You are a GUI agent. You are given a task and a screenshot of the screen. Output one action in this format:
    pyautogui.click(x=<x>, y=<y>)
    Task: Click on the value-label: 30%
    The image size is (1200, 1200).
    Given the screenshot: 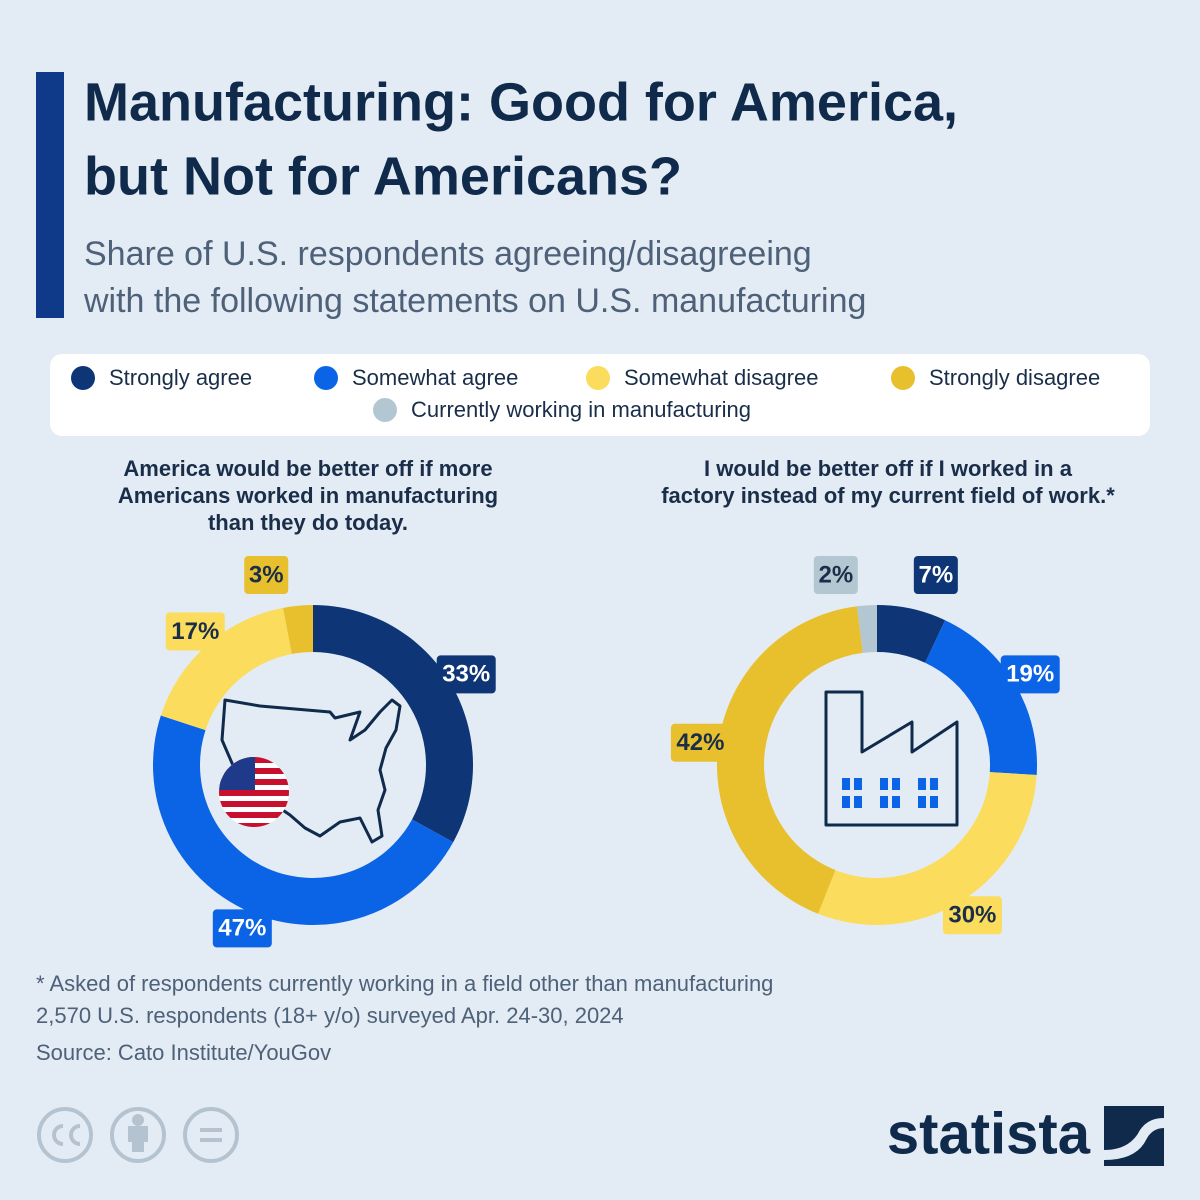 What is the action you would take?
    pyautogui.click(x=972, y=915)
    